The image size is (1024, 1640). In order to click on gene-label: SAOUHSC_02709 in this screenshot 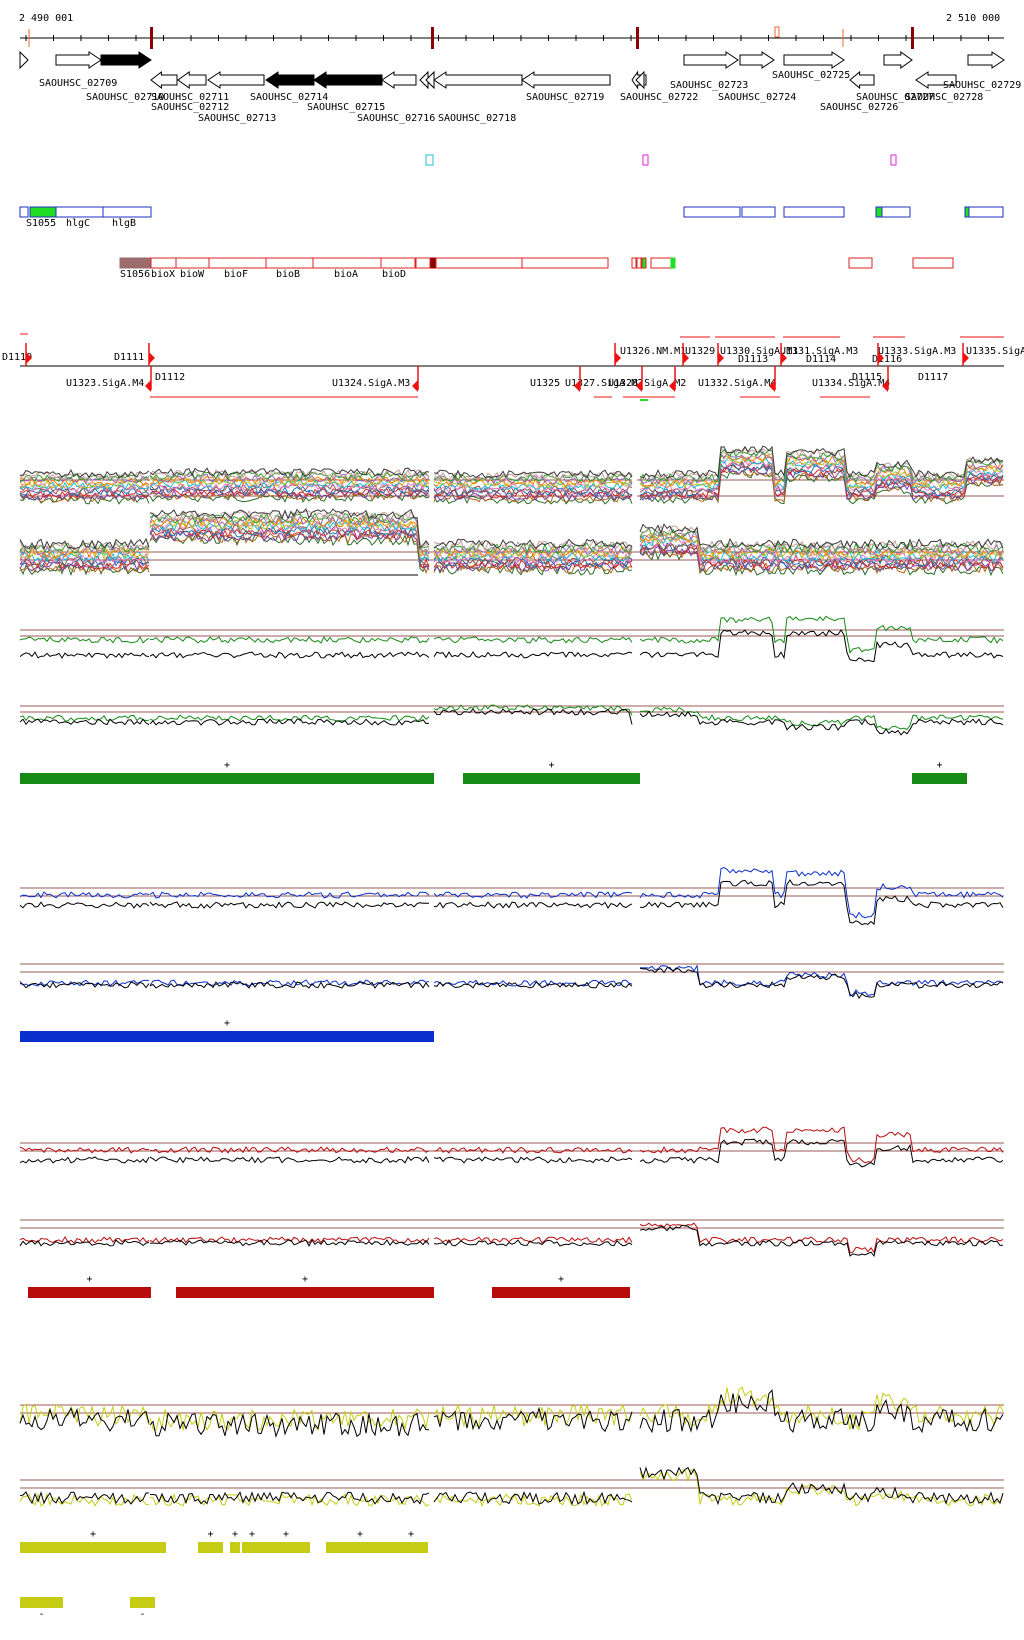, I will do `click(78, 83)`.